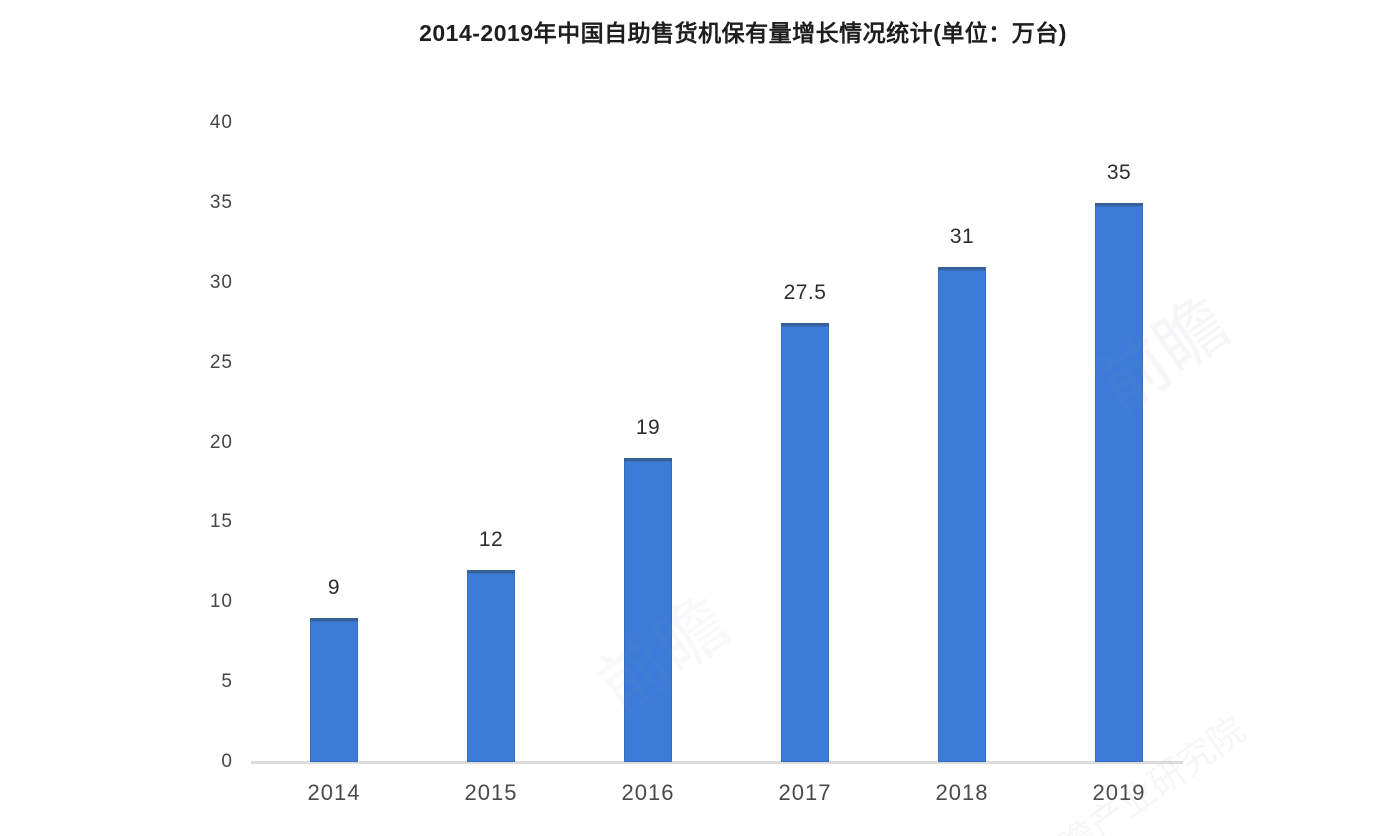  I want to click on x-axis-line, so click(717, 762).